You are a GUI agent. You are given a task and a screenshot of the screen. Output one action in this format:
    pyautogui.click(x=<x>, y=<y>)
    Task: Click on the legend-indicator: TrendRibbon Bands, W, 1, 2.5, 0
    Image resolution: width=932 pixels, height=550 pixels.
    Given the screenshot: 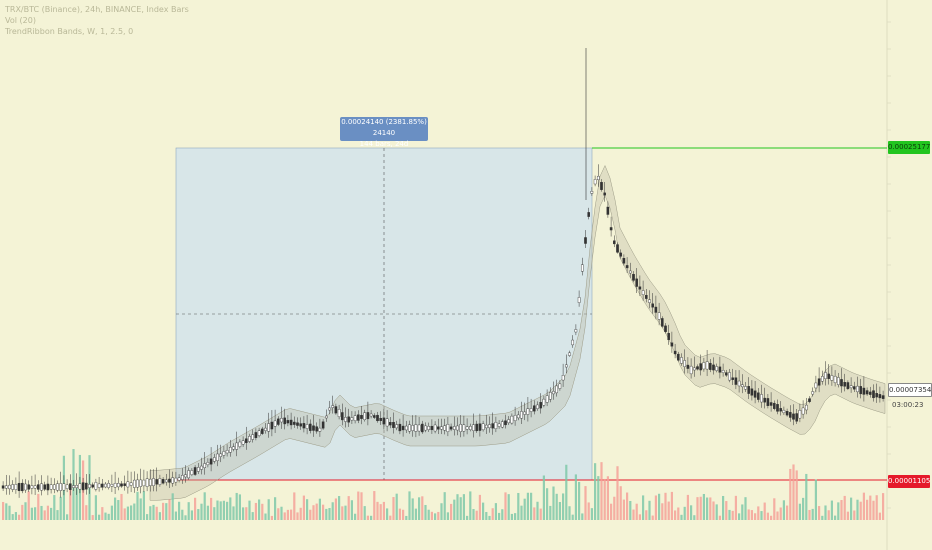 What is the action you would take?
    pyautogui.click(x=69, y=31)
    